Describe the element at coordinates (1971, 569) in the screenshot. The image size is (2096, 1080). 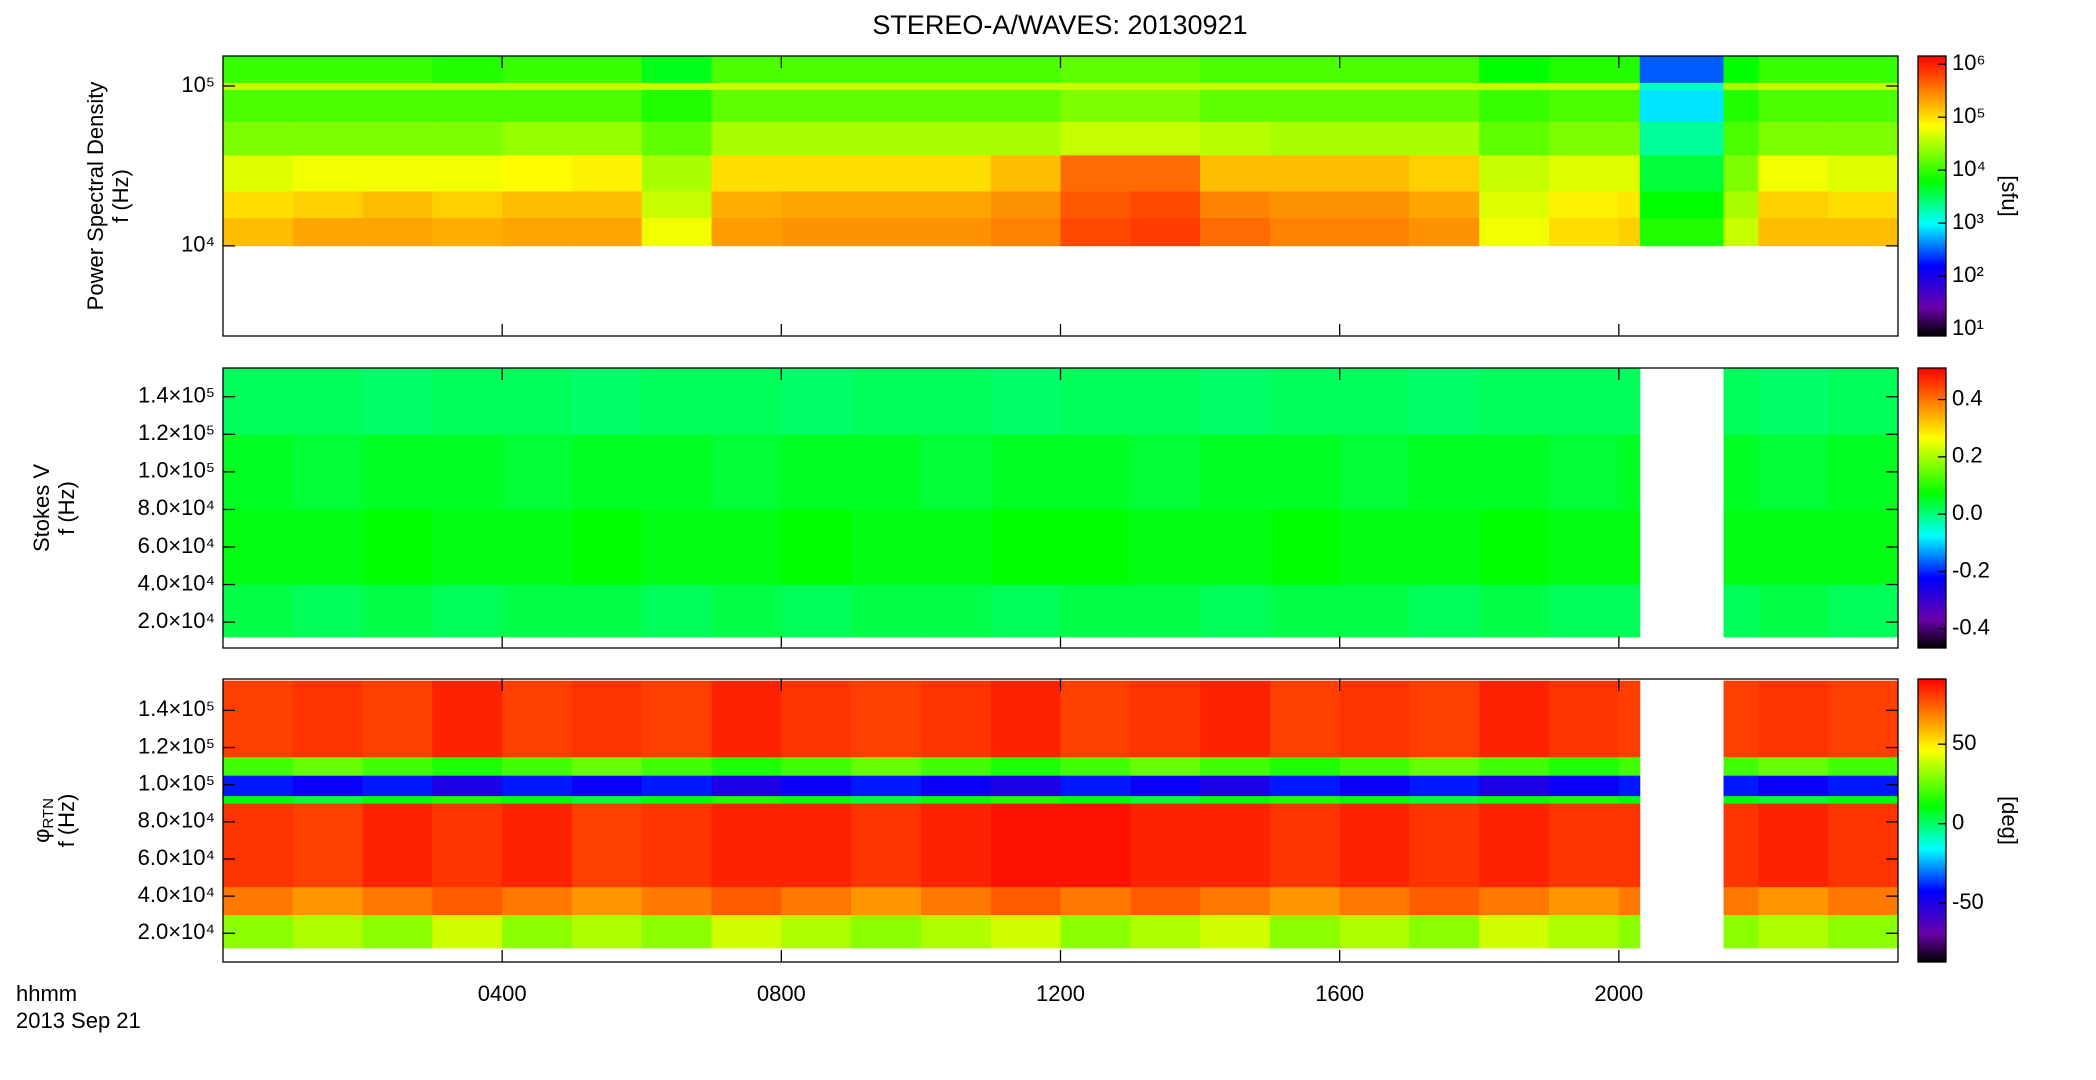
I see `colorbar-tick-label: -0.2` at that location.